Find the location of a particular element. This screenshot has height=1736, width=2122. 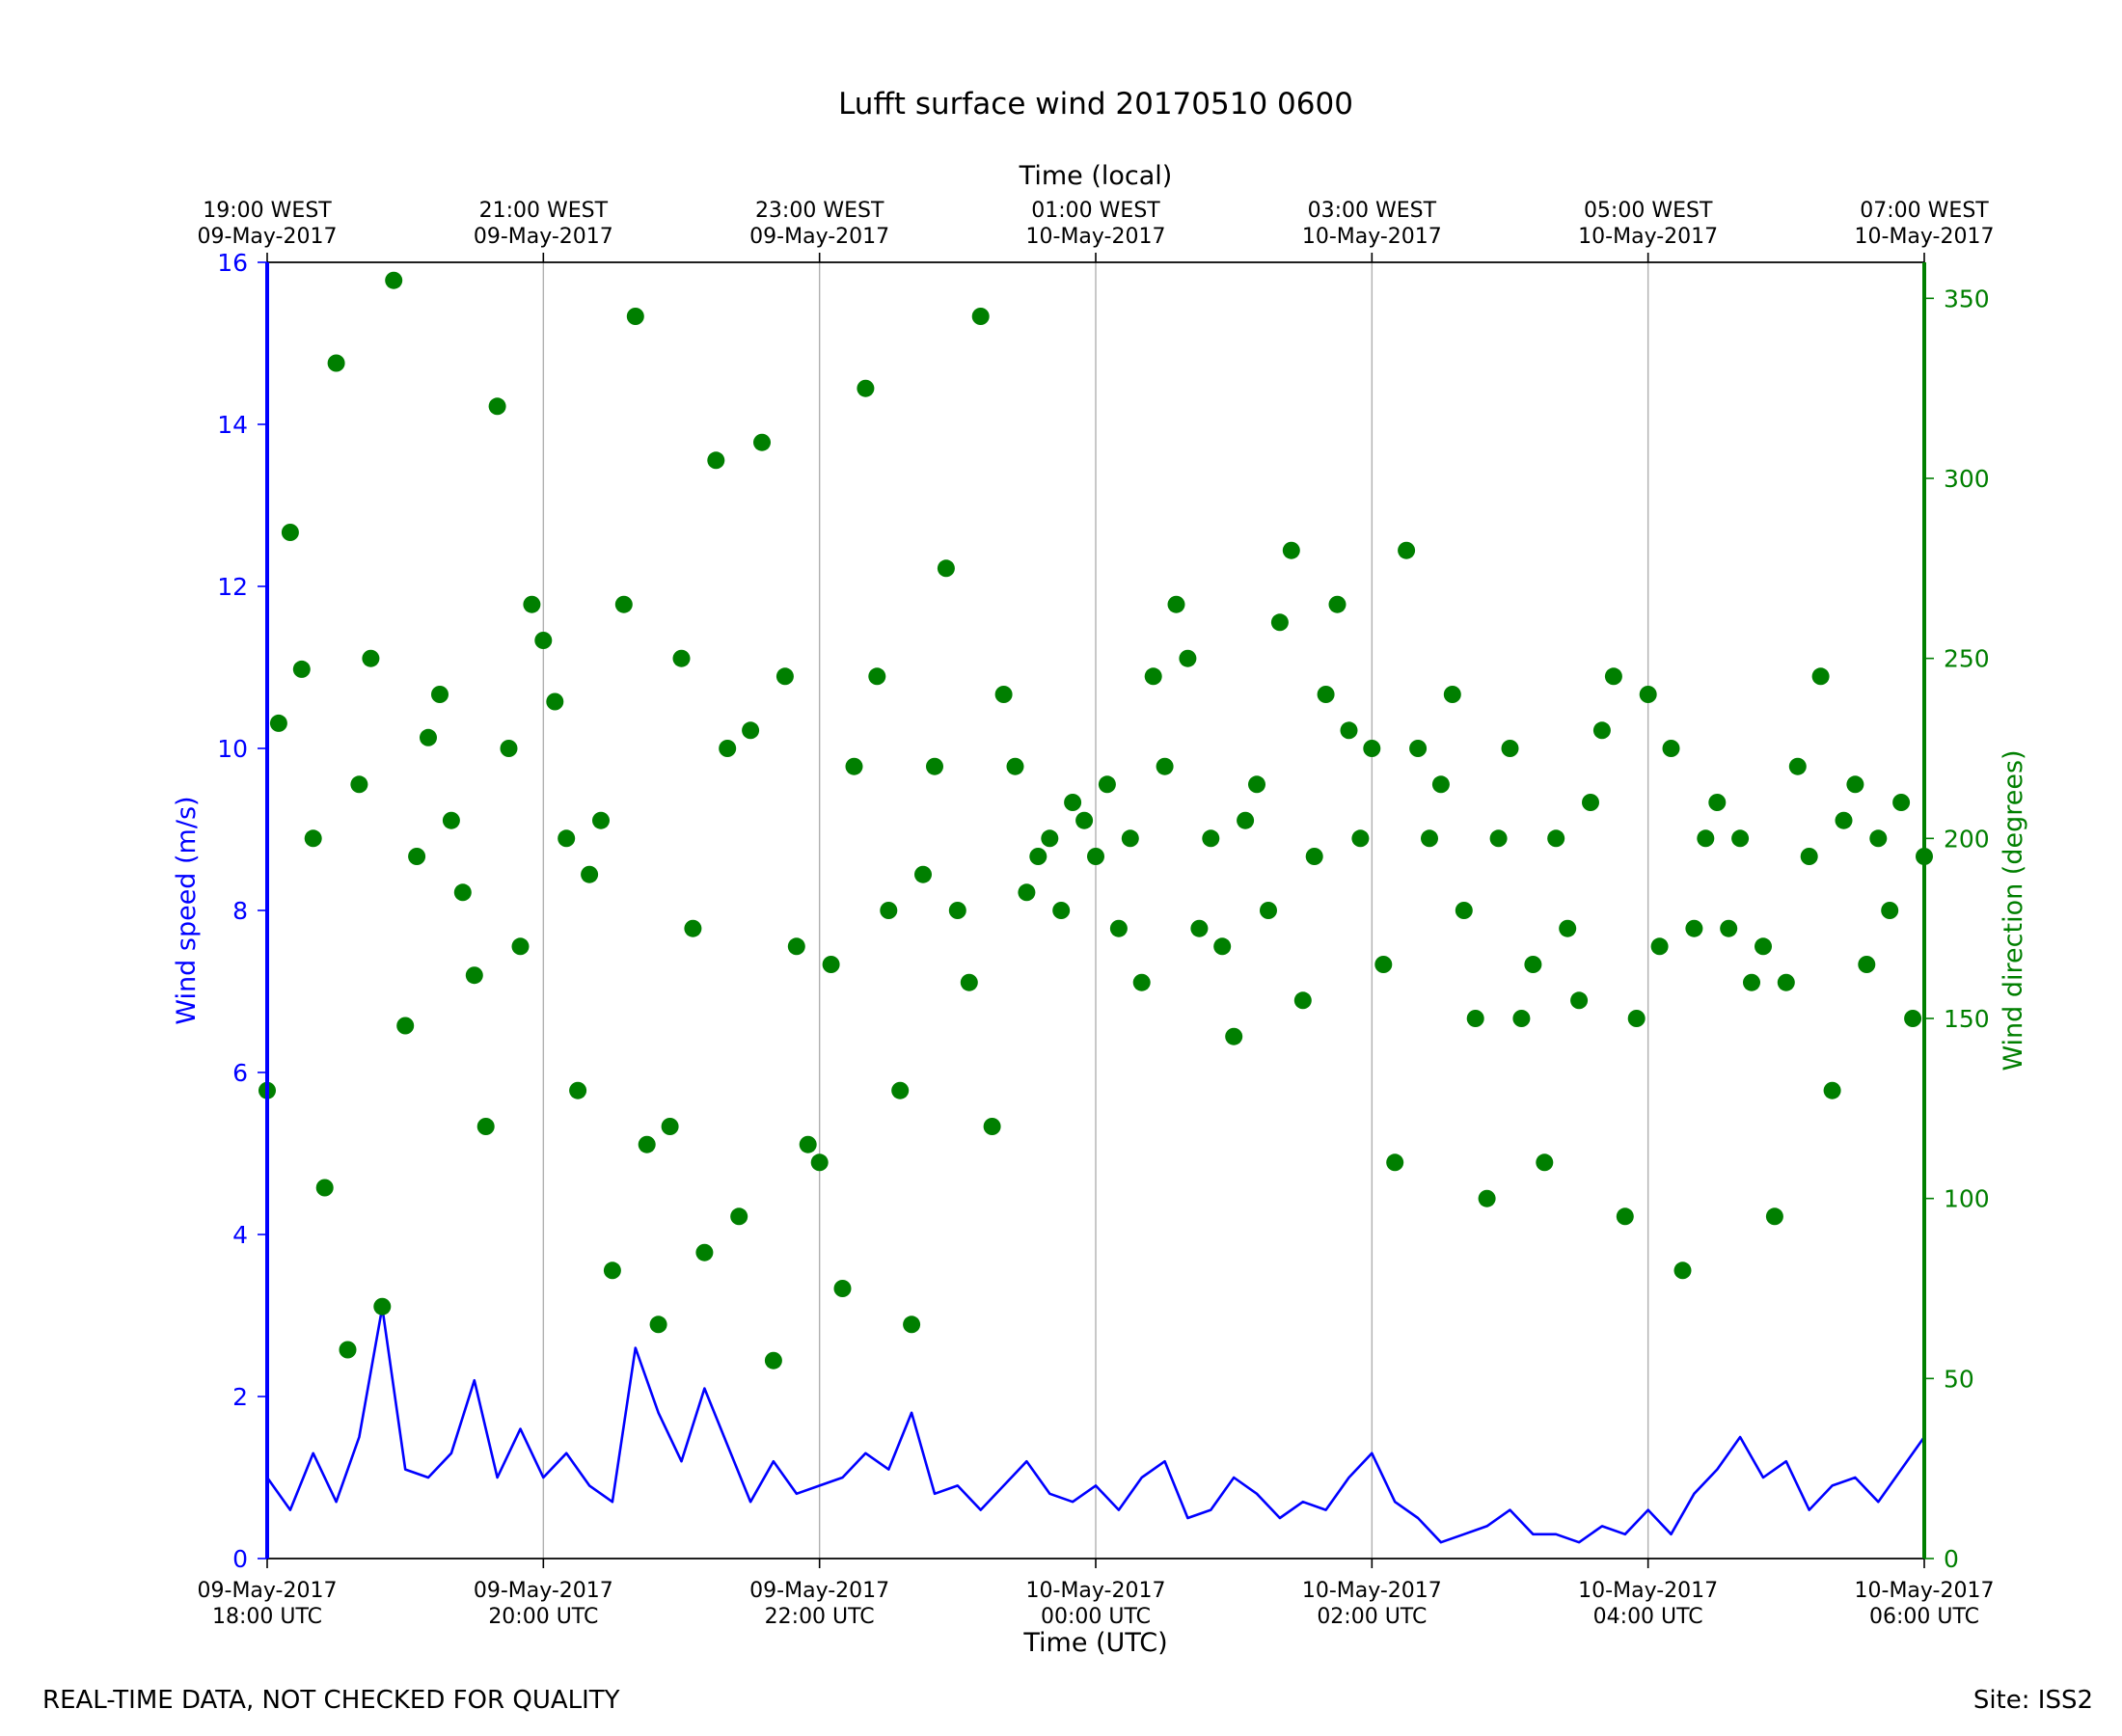

x-tick-date: 10-May-2017 is located at coordinates (1925, 1591).